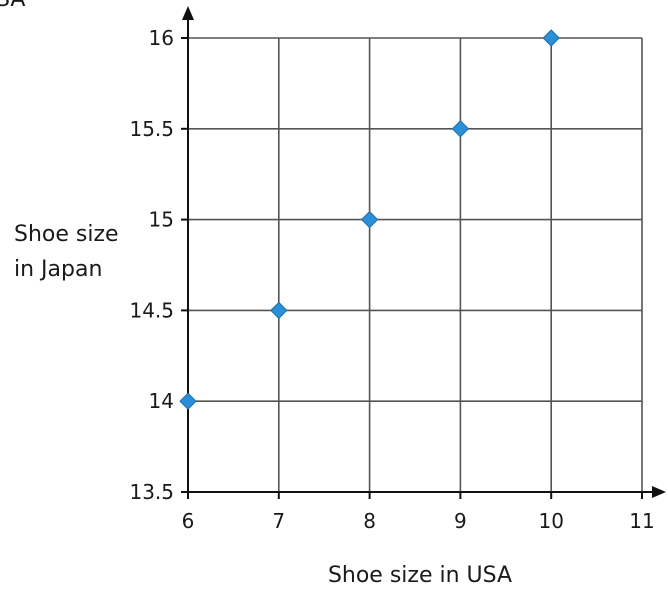 The width and height of the screenshot is (668, 591). I want to click on y-tick-label: 14.5, so click(151, 310).